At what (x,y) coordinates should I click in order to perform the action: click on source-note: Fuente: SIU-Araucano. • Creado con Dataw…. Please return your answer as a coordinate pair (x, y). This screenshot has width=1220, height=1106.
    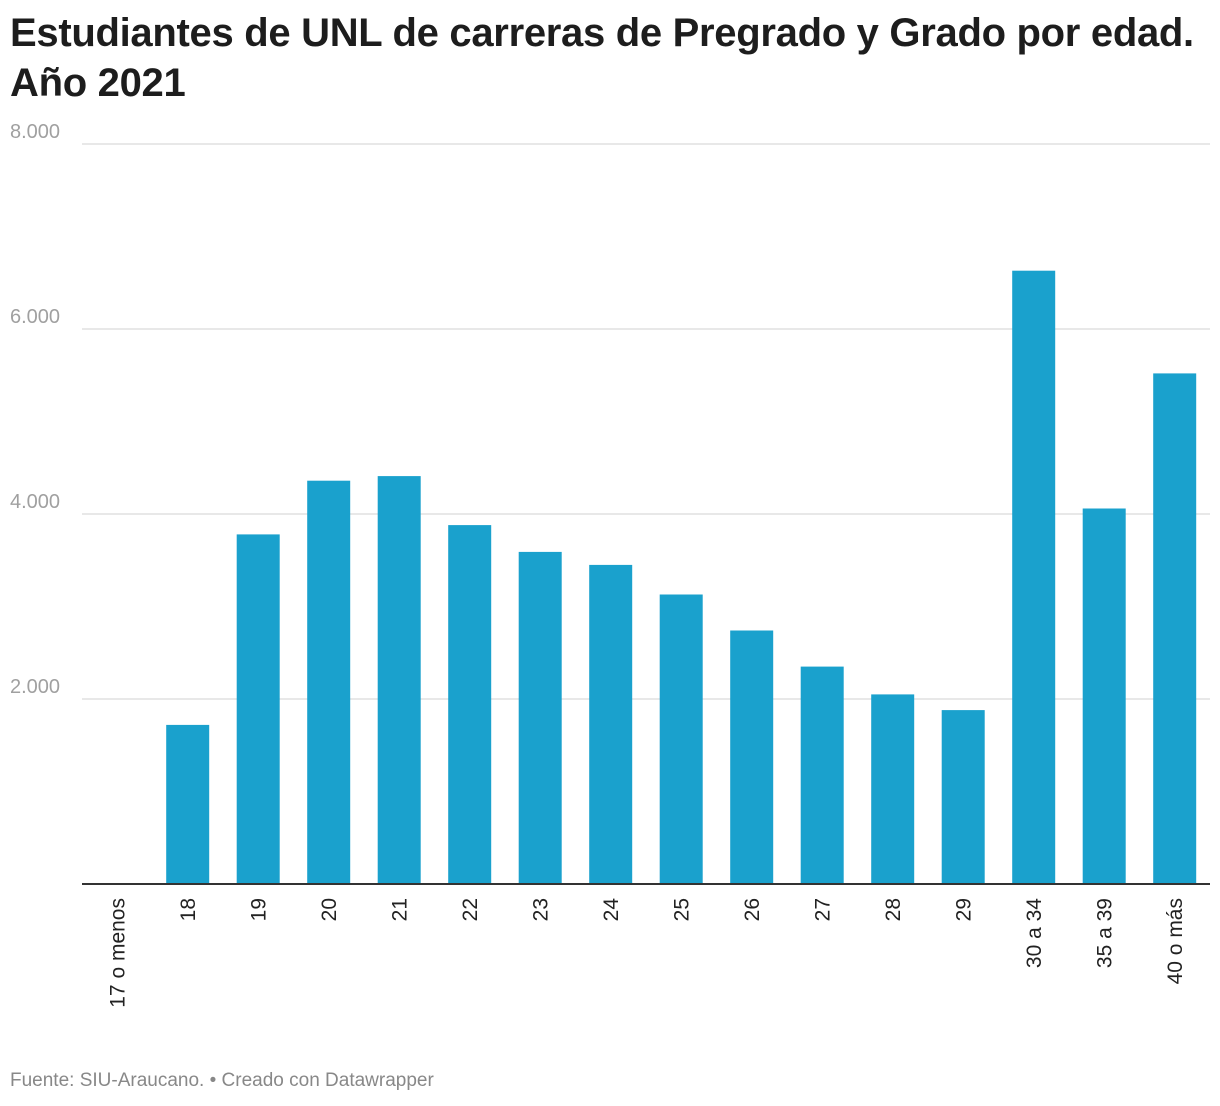
    Looking at the image, I should click on (222, 1080).